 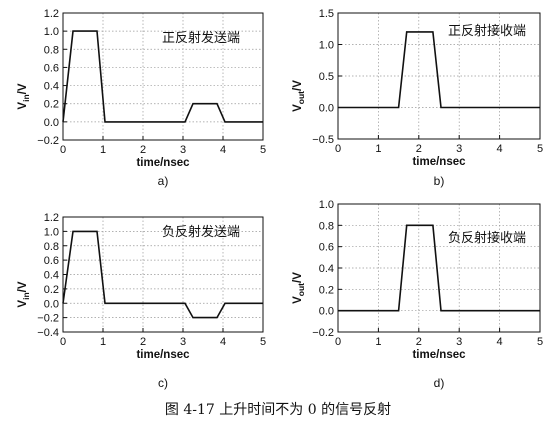 What do you see at coordinates (487, 238) in the screenshot?
I see `chart-annotation: 负反射接收端` at bounding box center [487, 238].